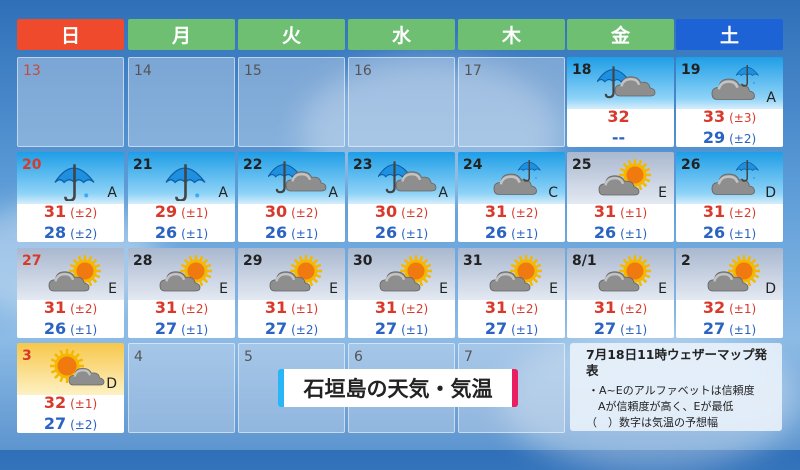 The image size is (800, 470). What do you see at coordinates (729, 178) in the screenshot?
I see `weather-area: 26 D` at bounding box center [729, 178].